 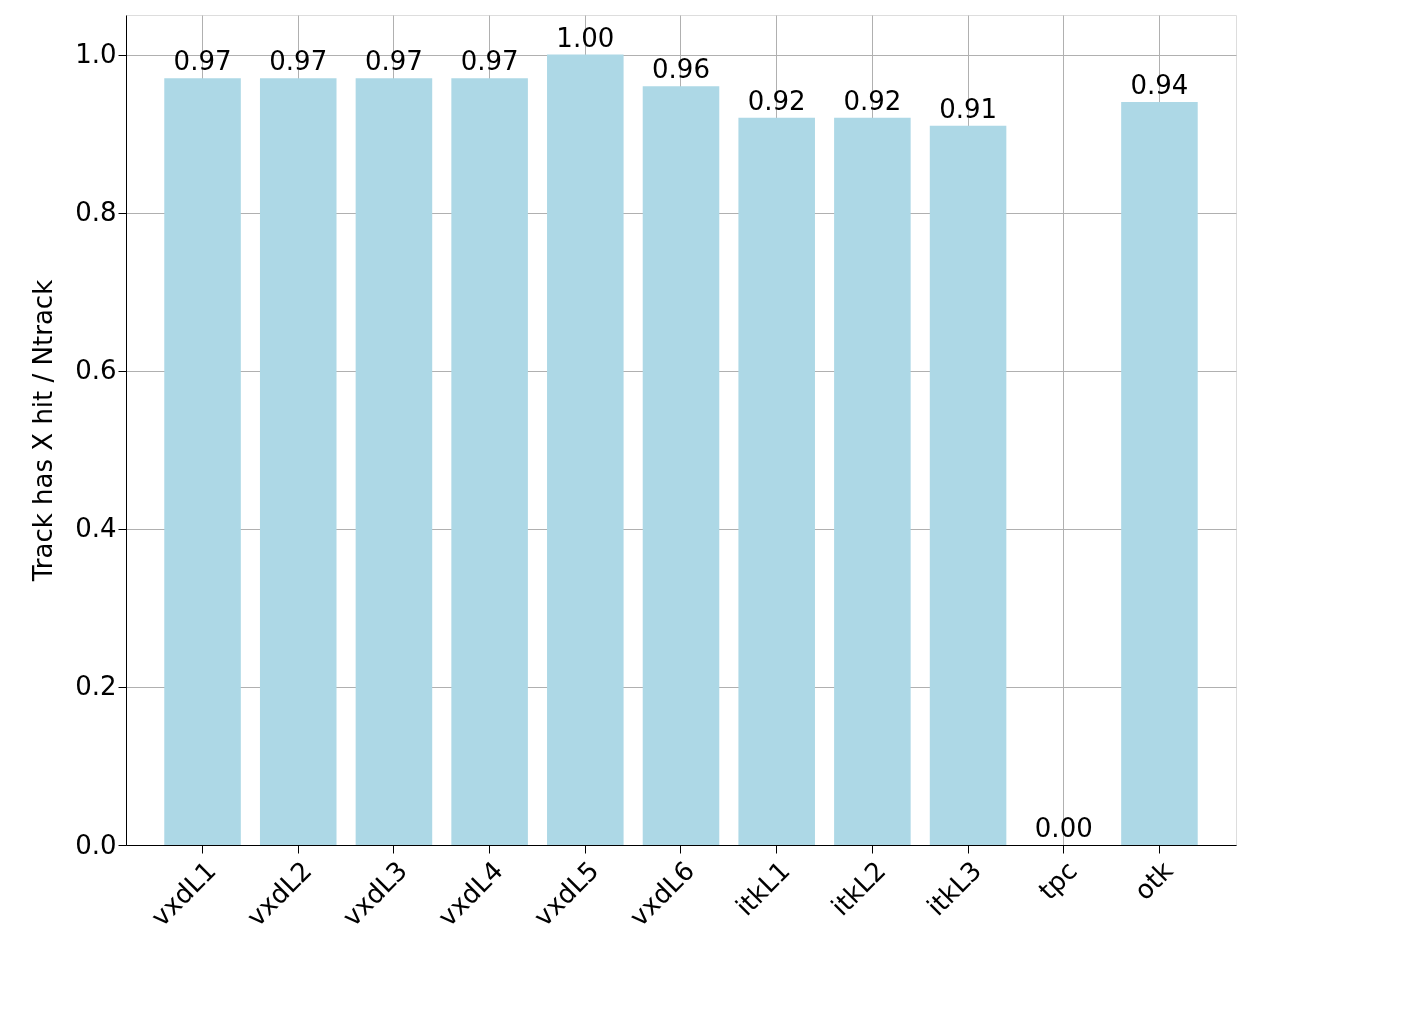 I want to click on y-tick-label: 0.8, so click(x=96, y=212).